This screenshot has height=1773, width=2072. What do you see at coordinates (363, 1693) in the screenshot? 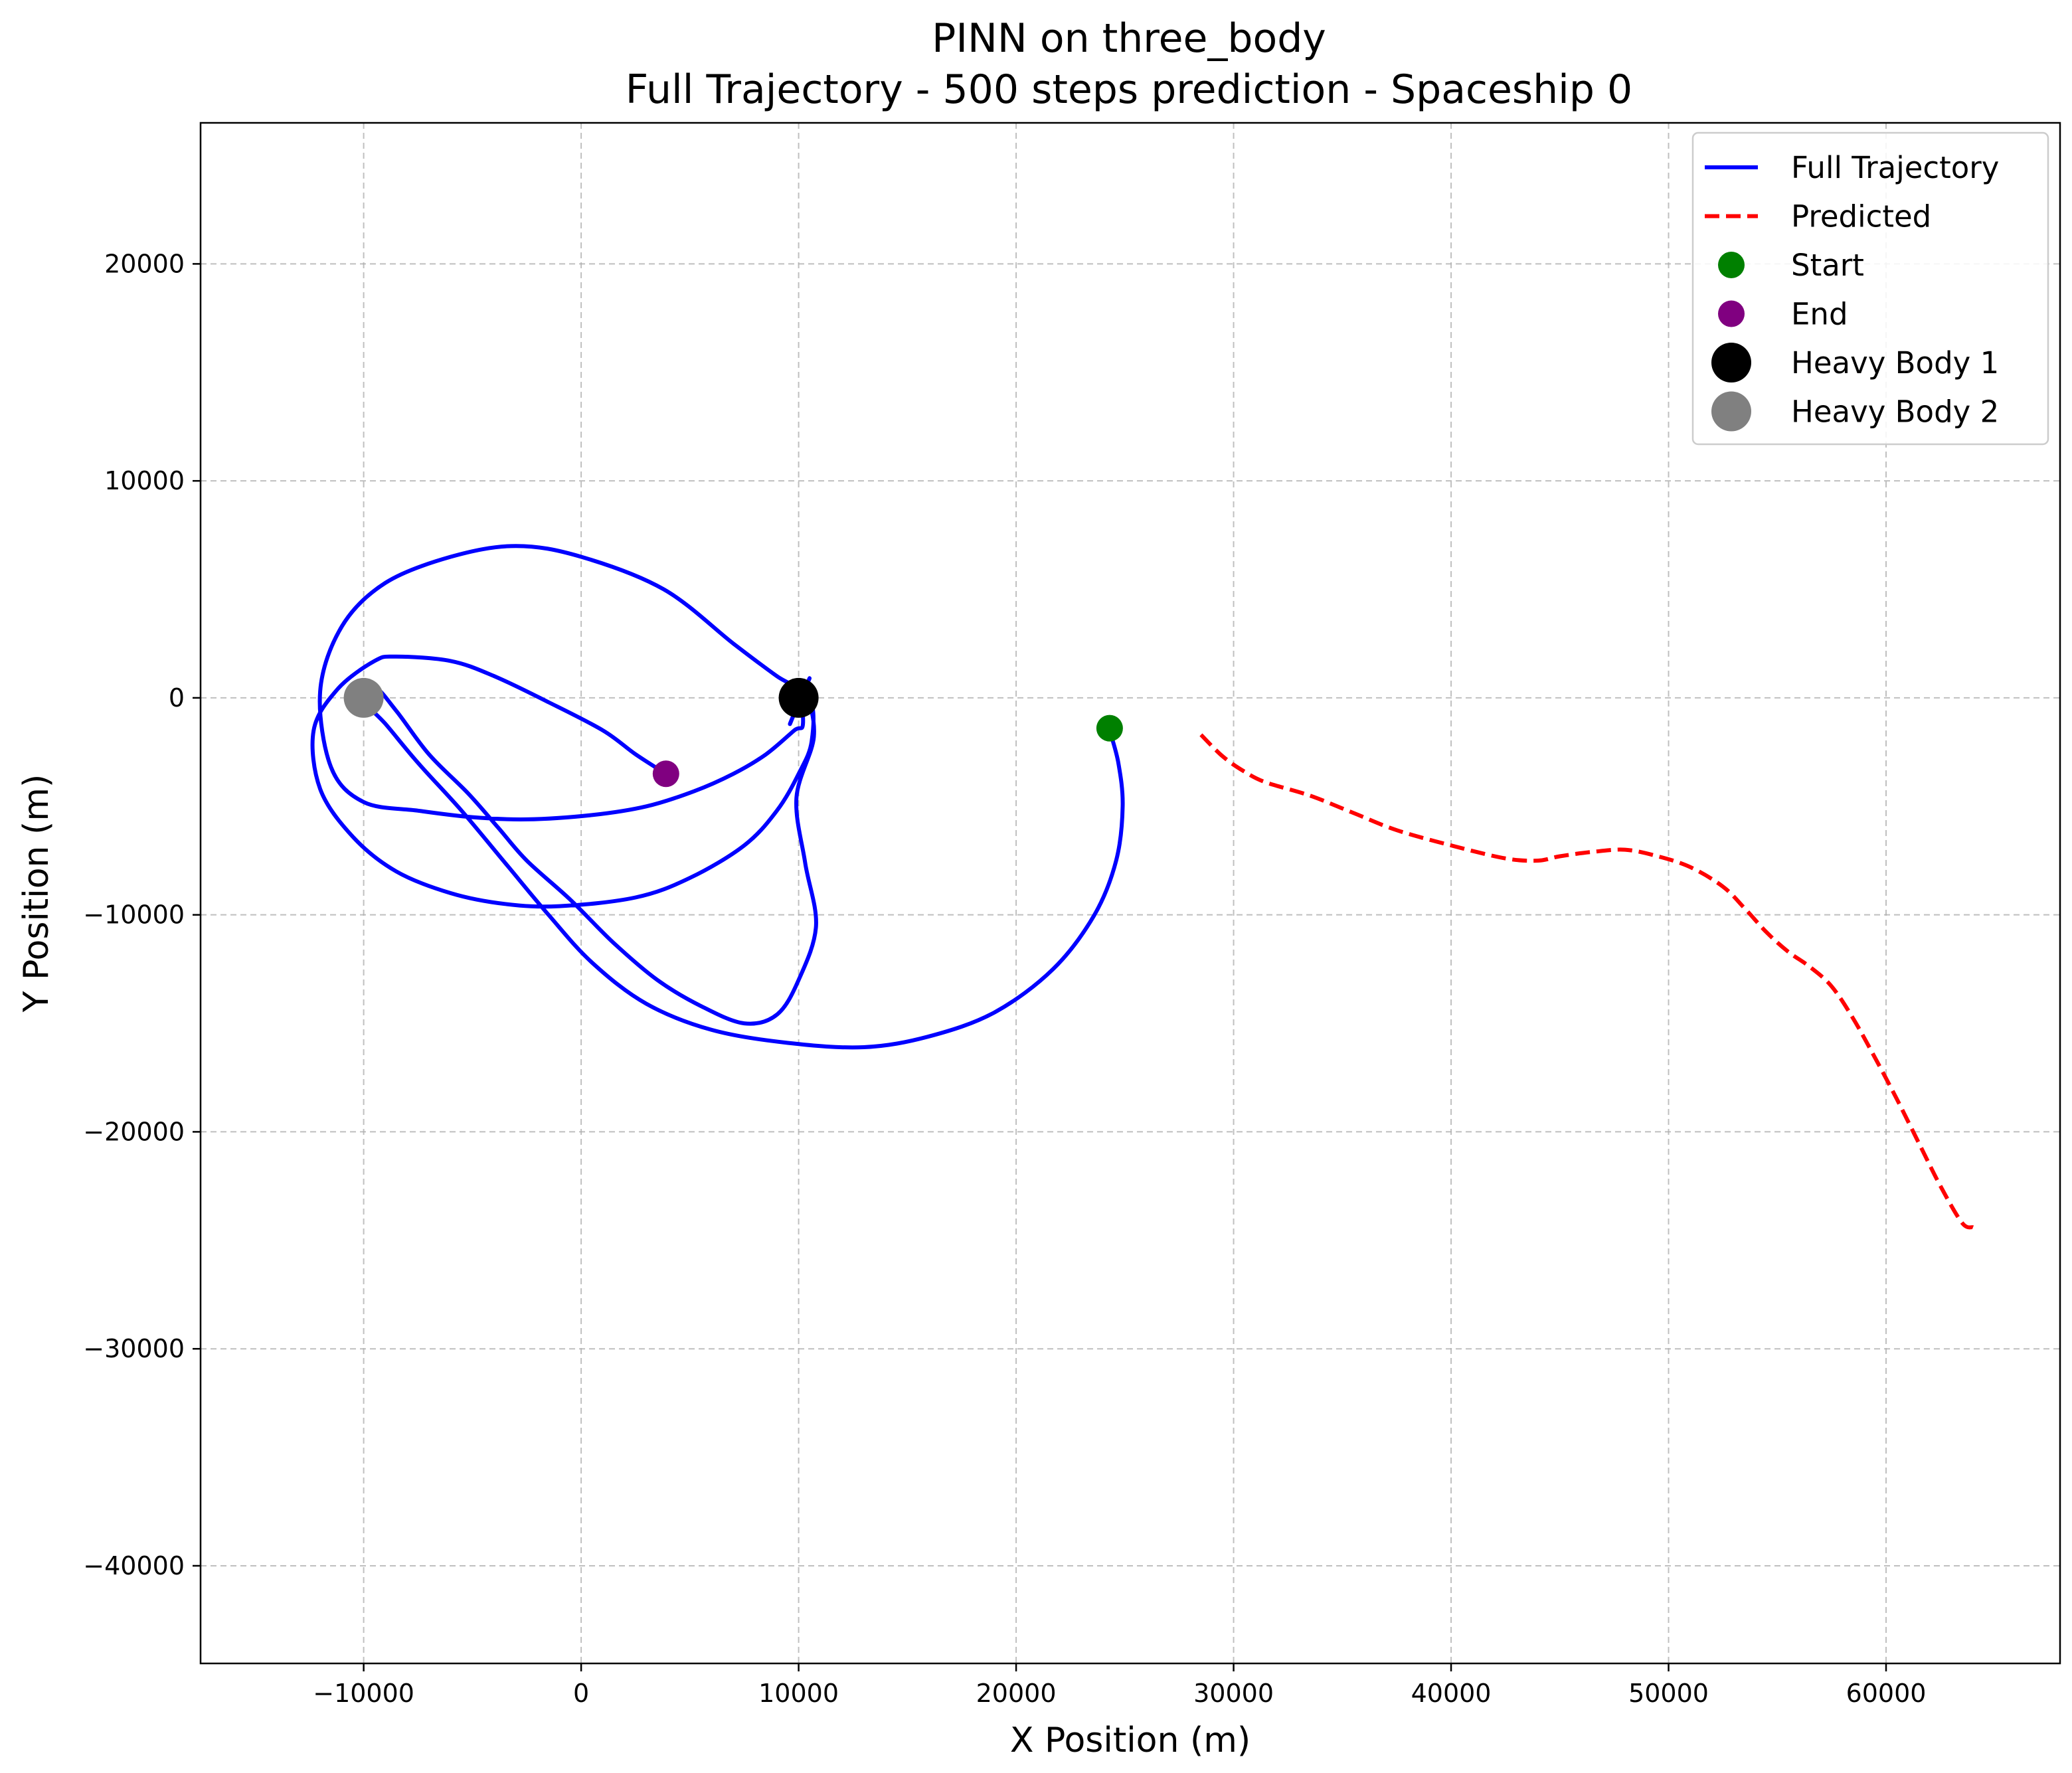
I see `x-tick-label: −10000` at bounding box center [363, 1693].